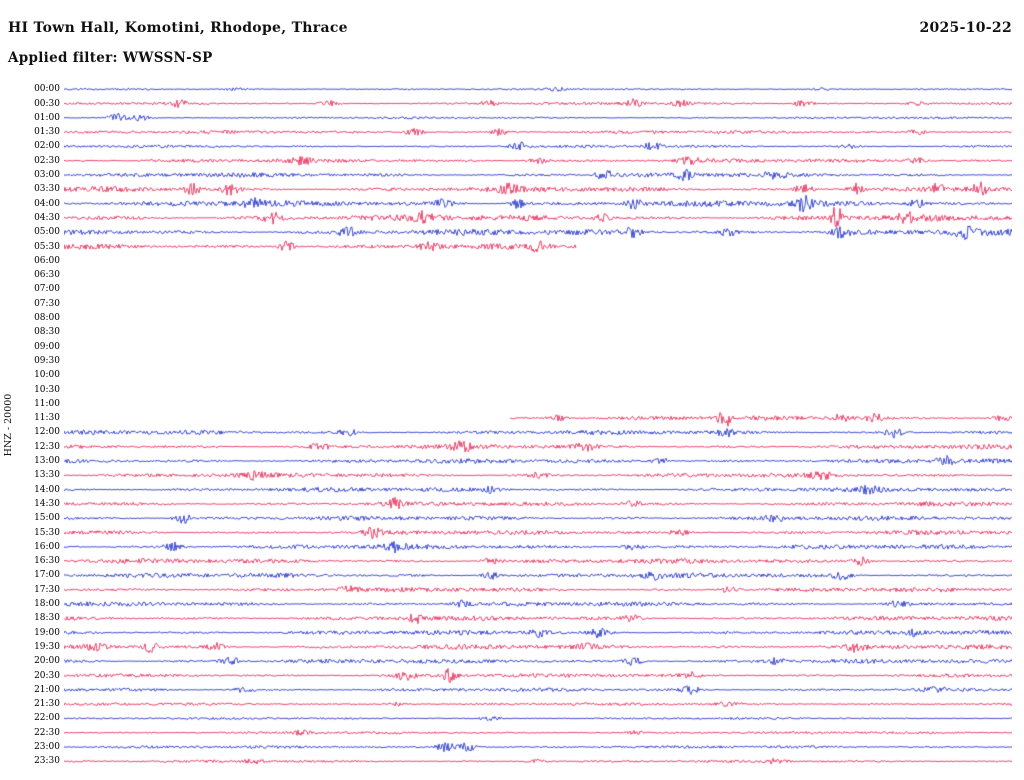 This screenshot has height=780, width=1024. Describe the element at coordinates (47, 618) in the screenshot. I see `time-label: 18:30` at that location.